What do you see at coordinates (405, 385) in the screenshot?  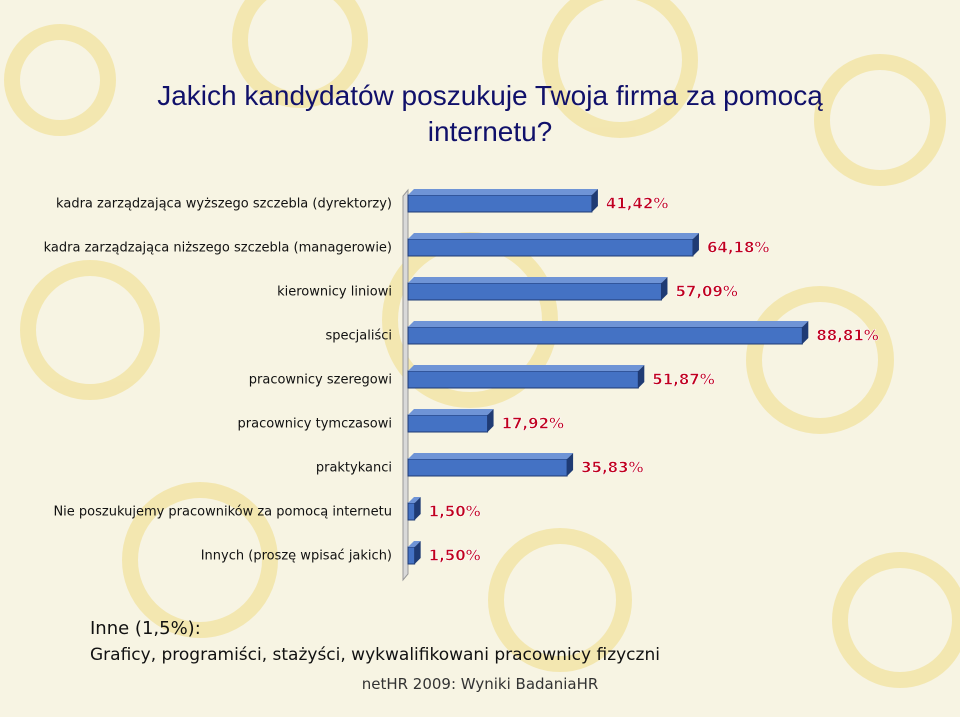 I see `axis-wall` at bounding box center [405, 385].